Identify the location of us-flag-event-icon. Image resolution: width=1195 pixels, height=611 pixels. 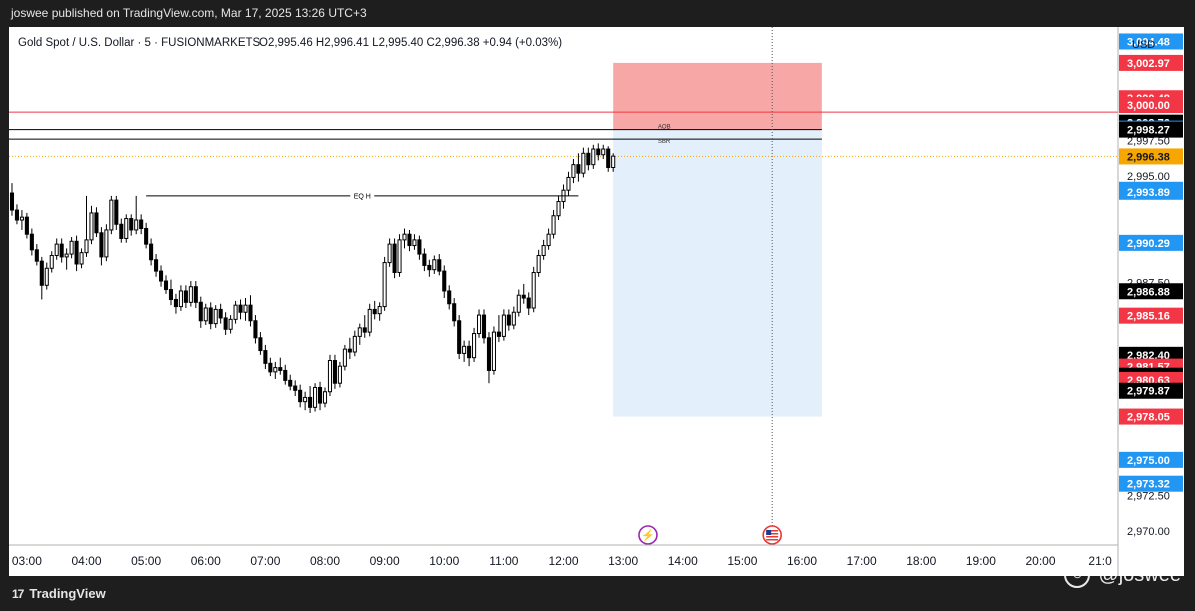
(772, 535).